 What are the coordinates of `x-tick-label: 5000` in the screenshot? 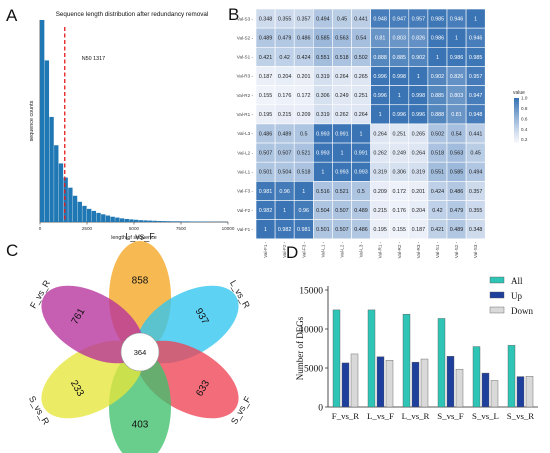 It's located at (134, 228).